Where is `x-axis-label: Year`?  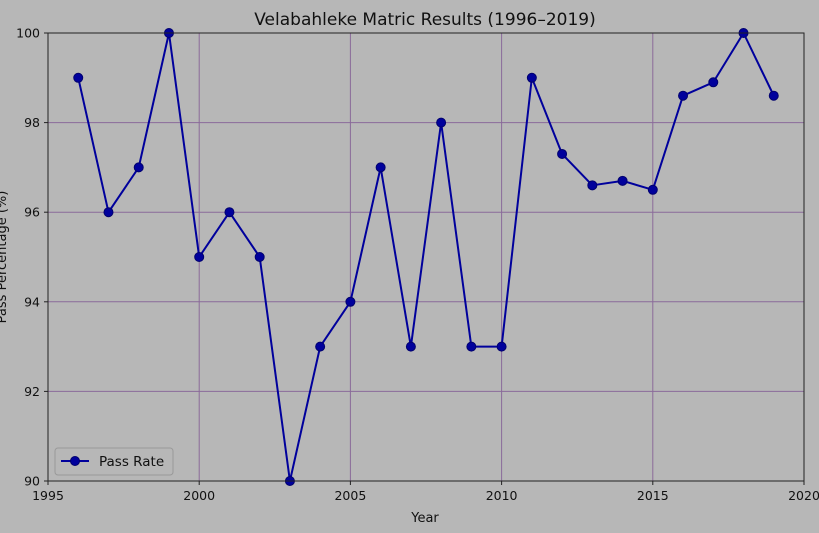 x-axis-label: Year is located at coordinates (424, 518).